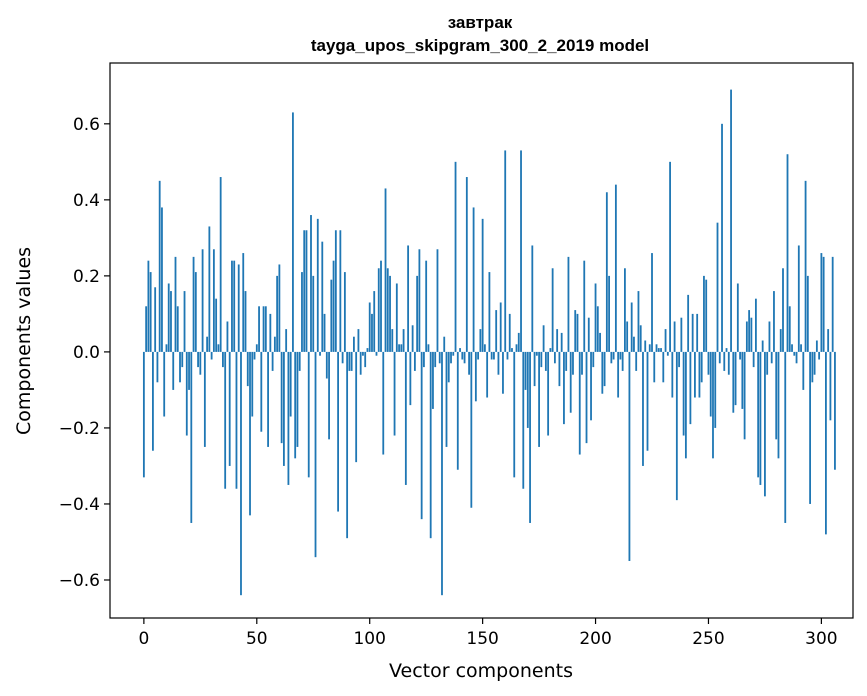 The height and width of the screenshot is (696, 867). I want to click on y-tick-label: −0.2, so click(79, 429).